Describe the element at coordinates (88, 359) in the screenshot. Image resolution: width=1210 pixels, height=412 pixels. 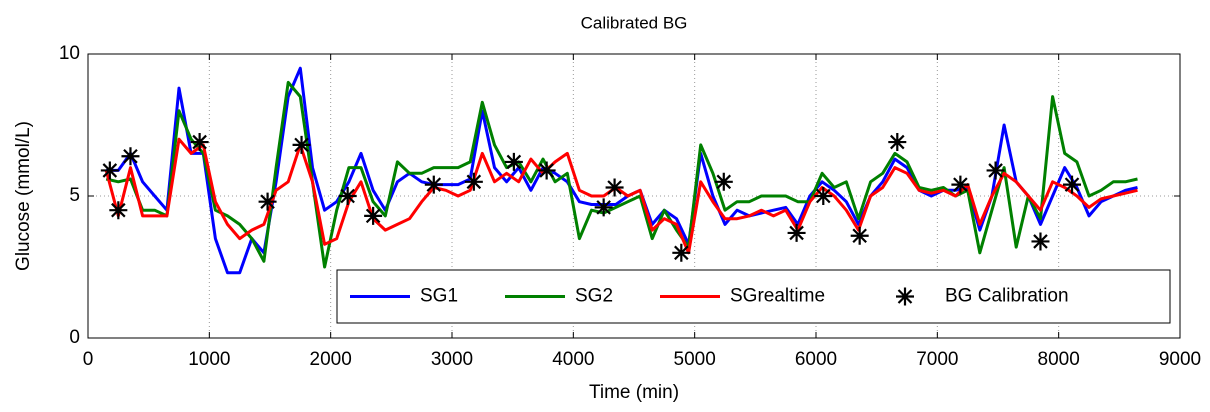
I see `x-tick-label: 0` at that location.